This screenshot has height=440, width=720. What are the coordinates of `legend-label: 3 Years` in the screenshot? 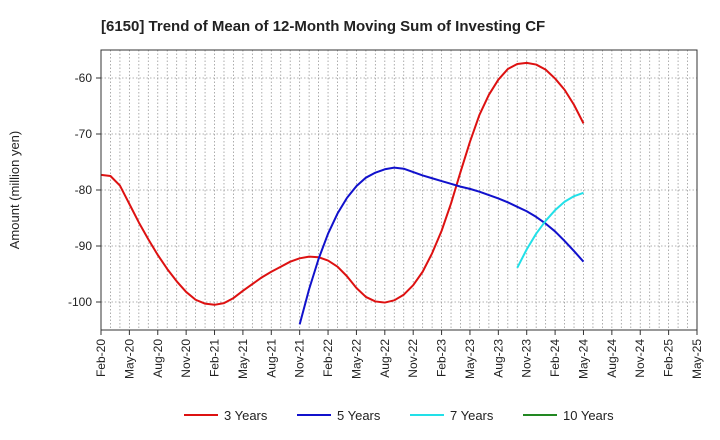 It's located at (246, 415).